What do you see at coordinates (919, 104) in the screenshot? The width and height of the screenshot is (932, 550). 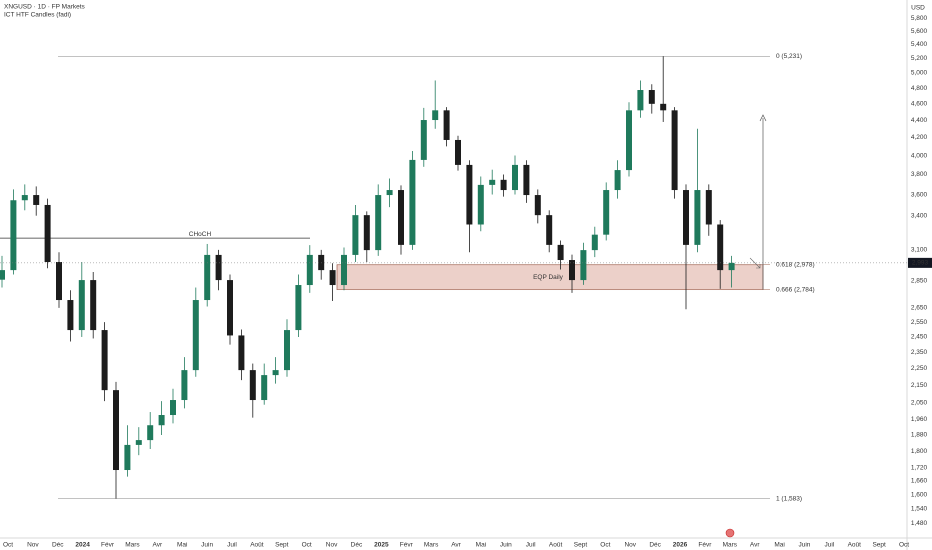 I see `y-tick-label: 4,600` at bounding box center [919, 104].